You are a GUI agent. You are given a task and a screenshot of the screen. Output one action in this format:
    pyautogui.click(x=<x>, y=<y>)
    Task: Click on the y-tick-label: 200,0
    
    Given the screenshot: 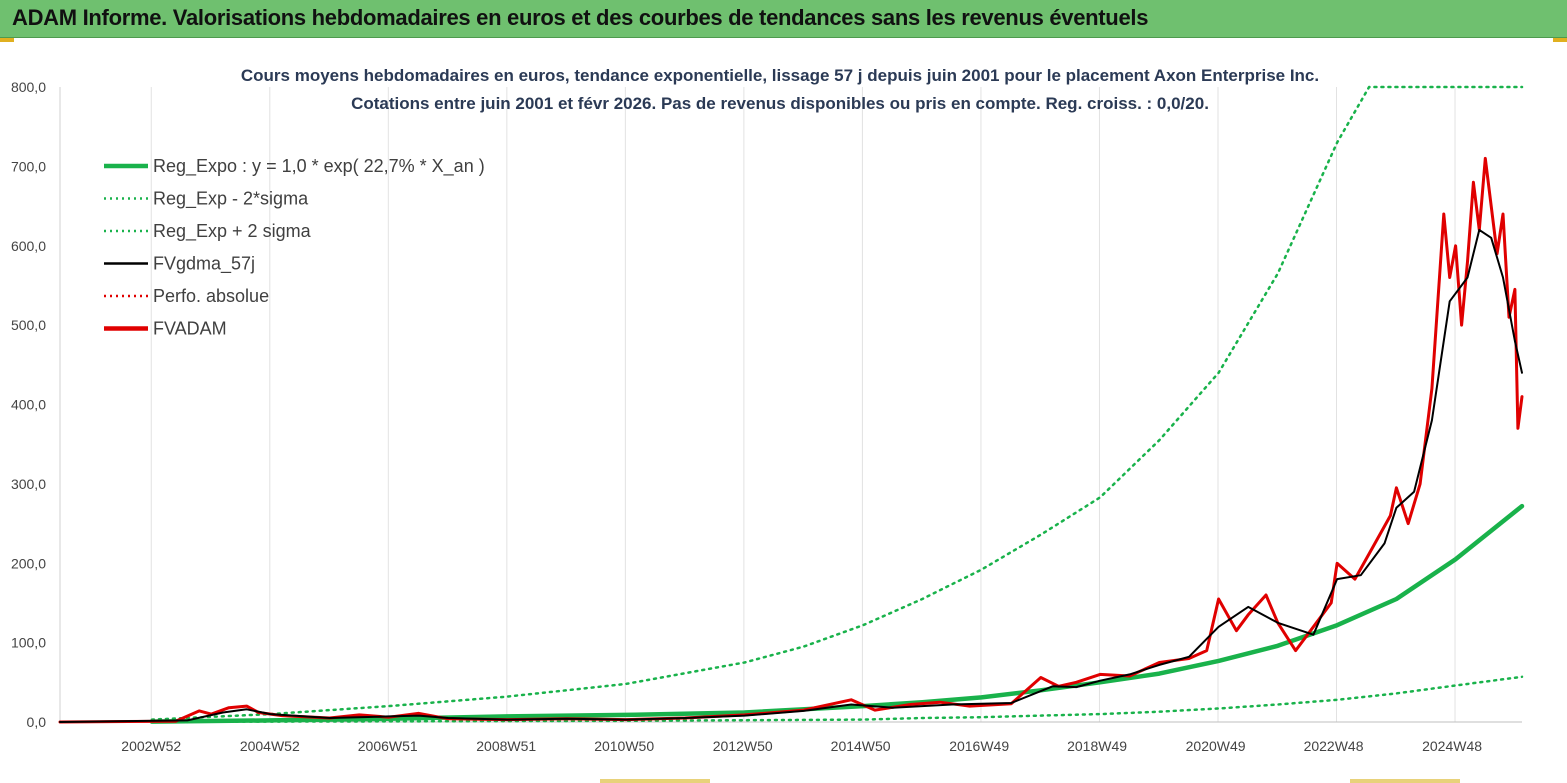 What is the action you would take?
    pyautogui.click(x=28, y=563)
    